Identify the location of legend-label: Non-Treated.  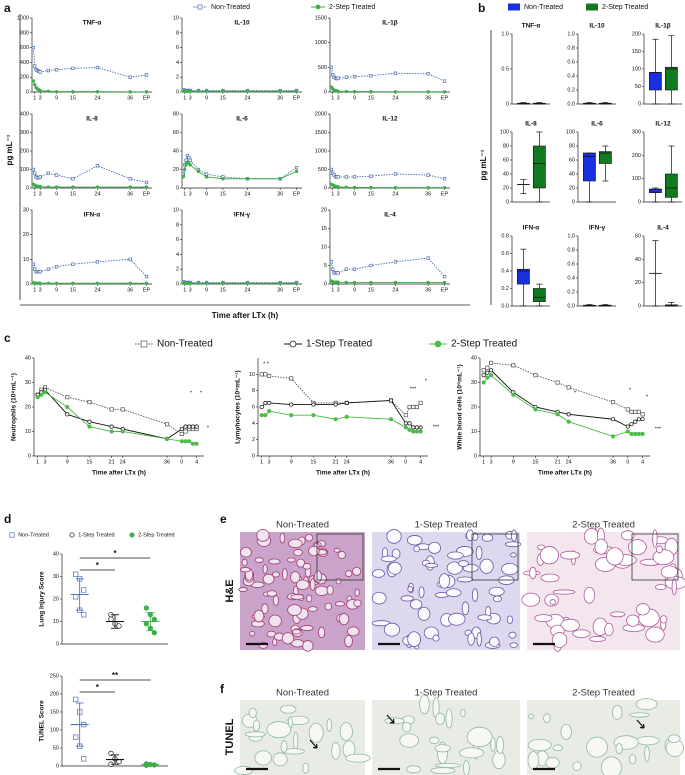
(185, 344).